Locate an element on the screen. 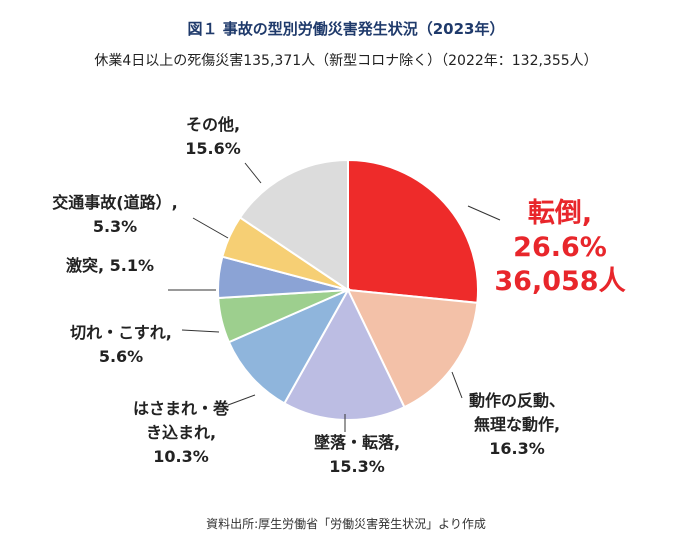 Image resolution: width=692 pixels, height=547 pixels. slice-pct-3: 10.3% is located at coordinates (181, 456).